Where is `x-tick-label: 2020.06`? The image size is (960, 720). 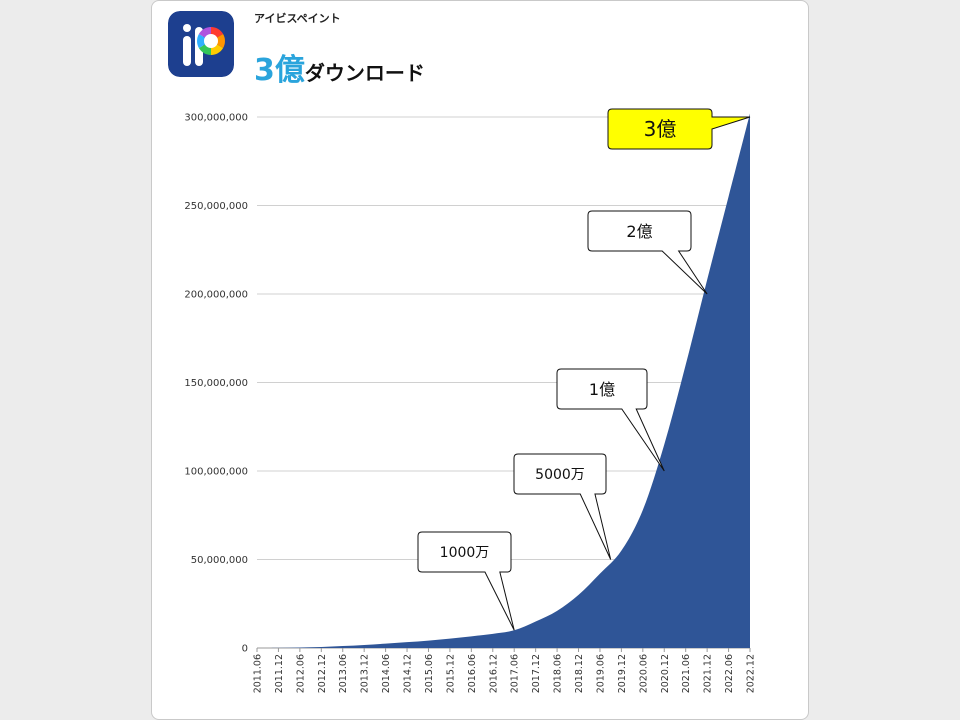
x-tick-label: 2020.06 is located at coordinates (643, 673).